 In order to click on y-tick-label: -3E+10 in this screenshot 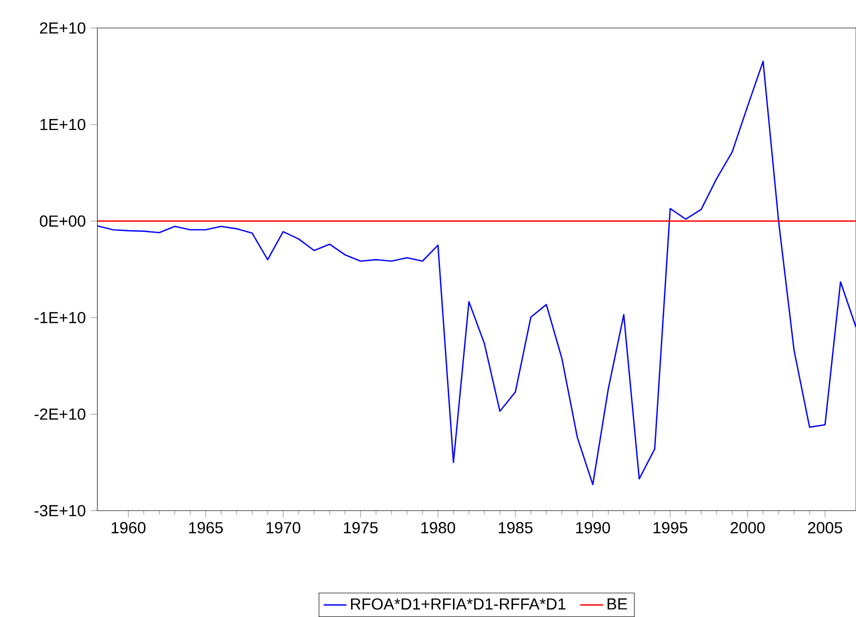, I will do `click(60, 510)`.